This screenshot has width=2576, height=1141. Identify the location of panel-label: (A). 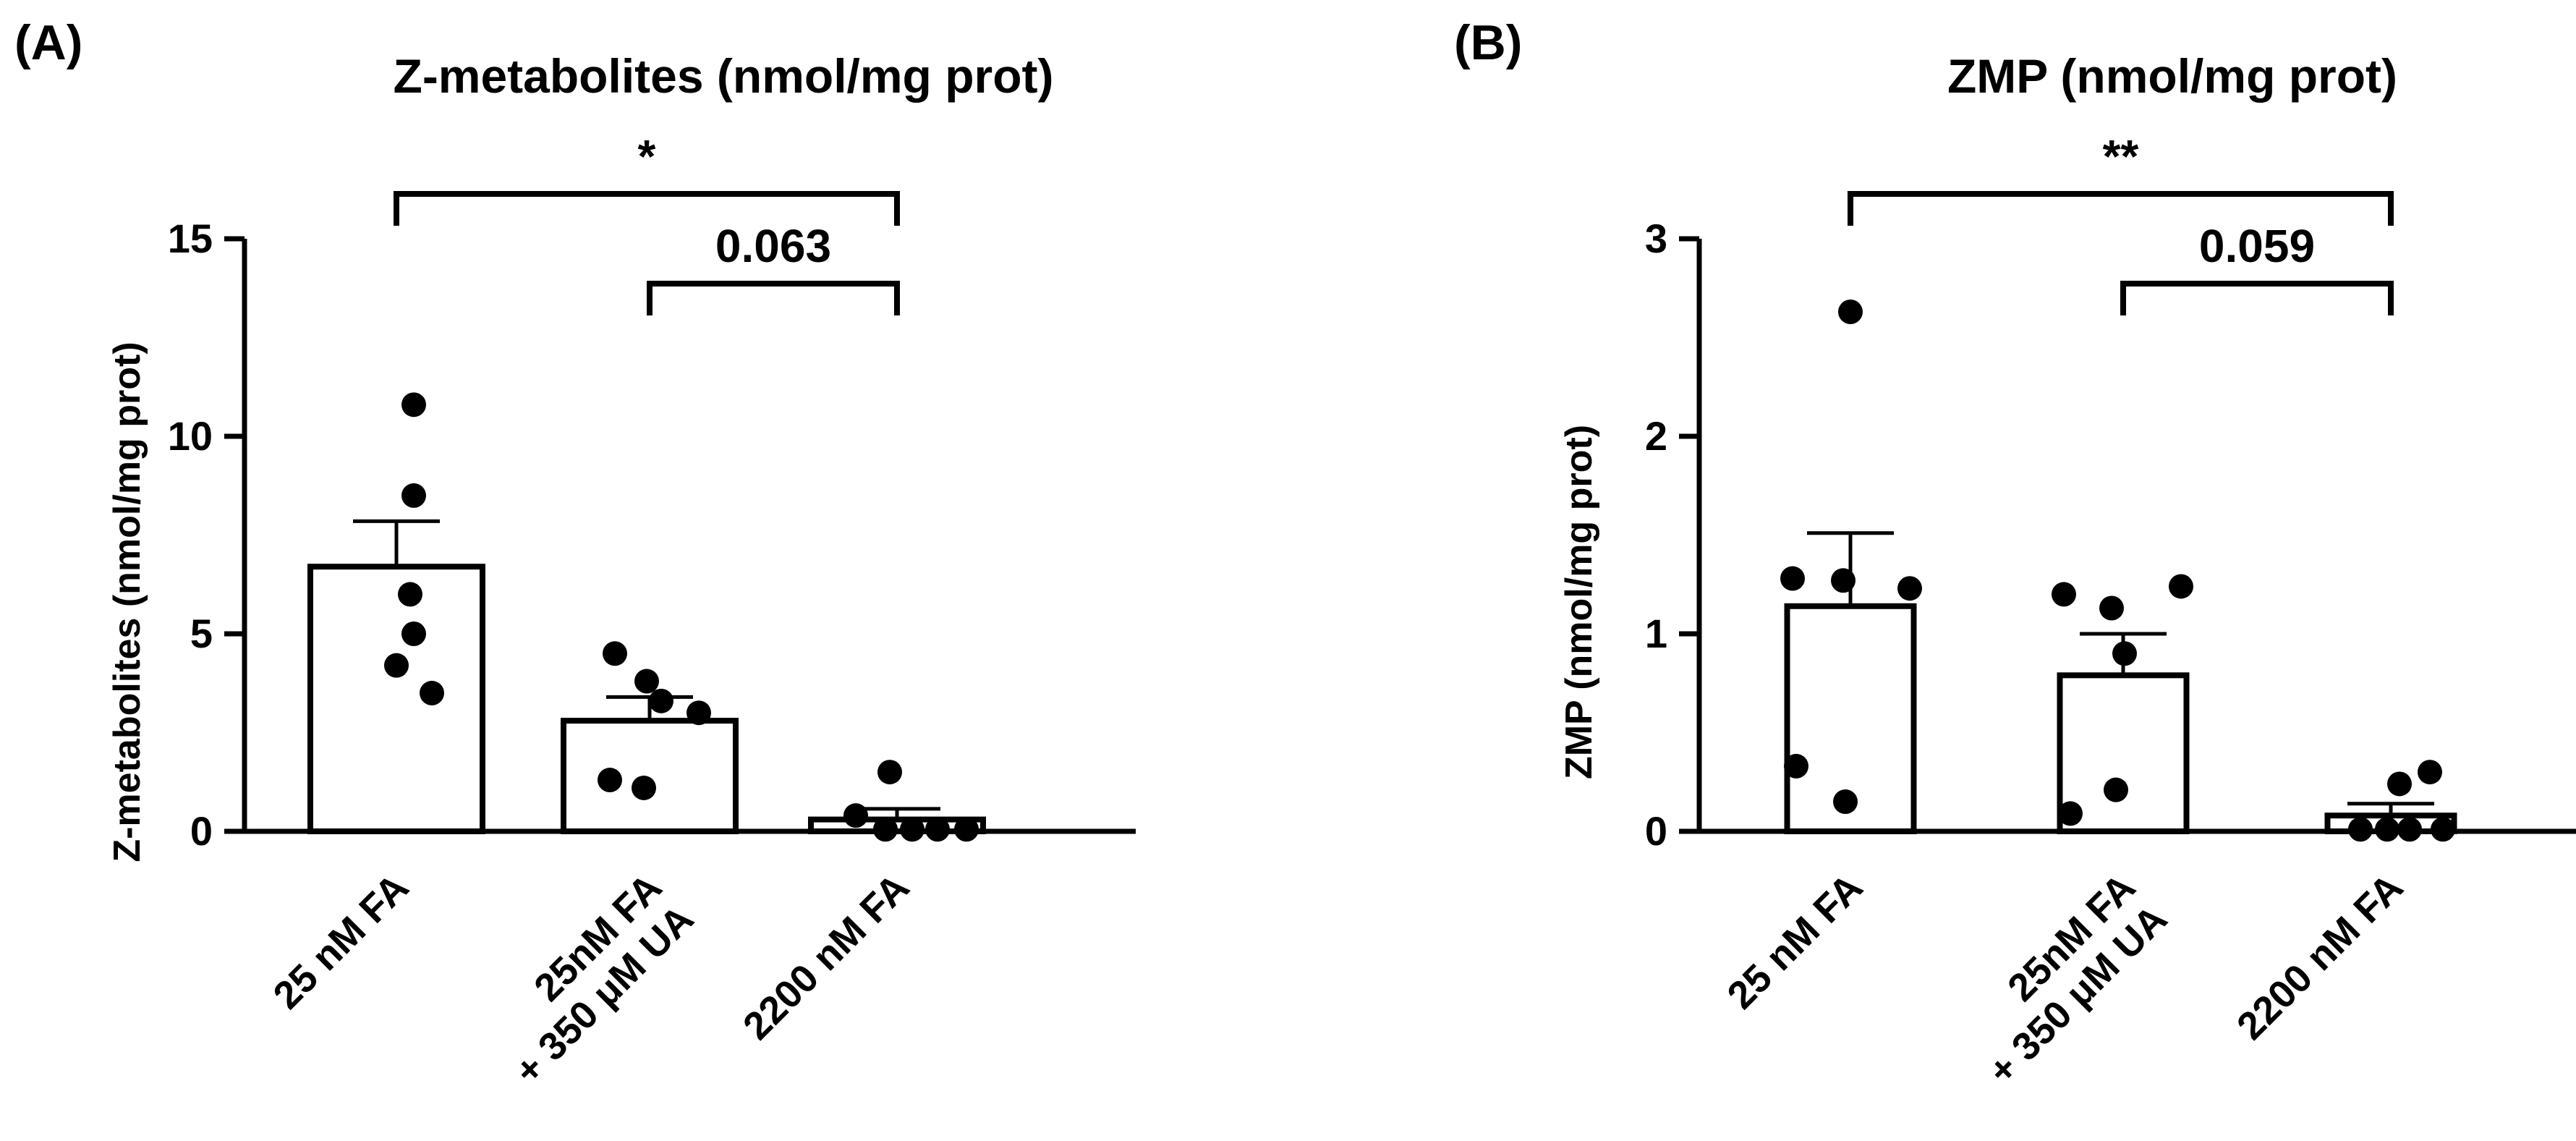
(48, 43).